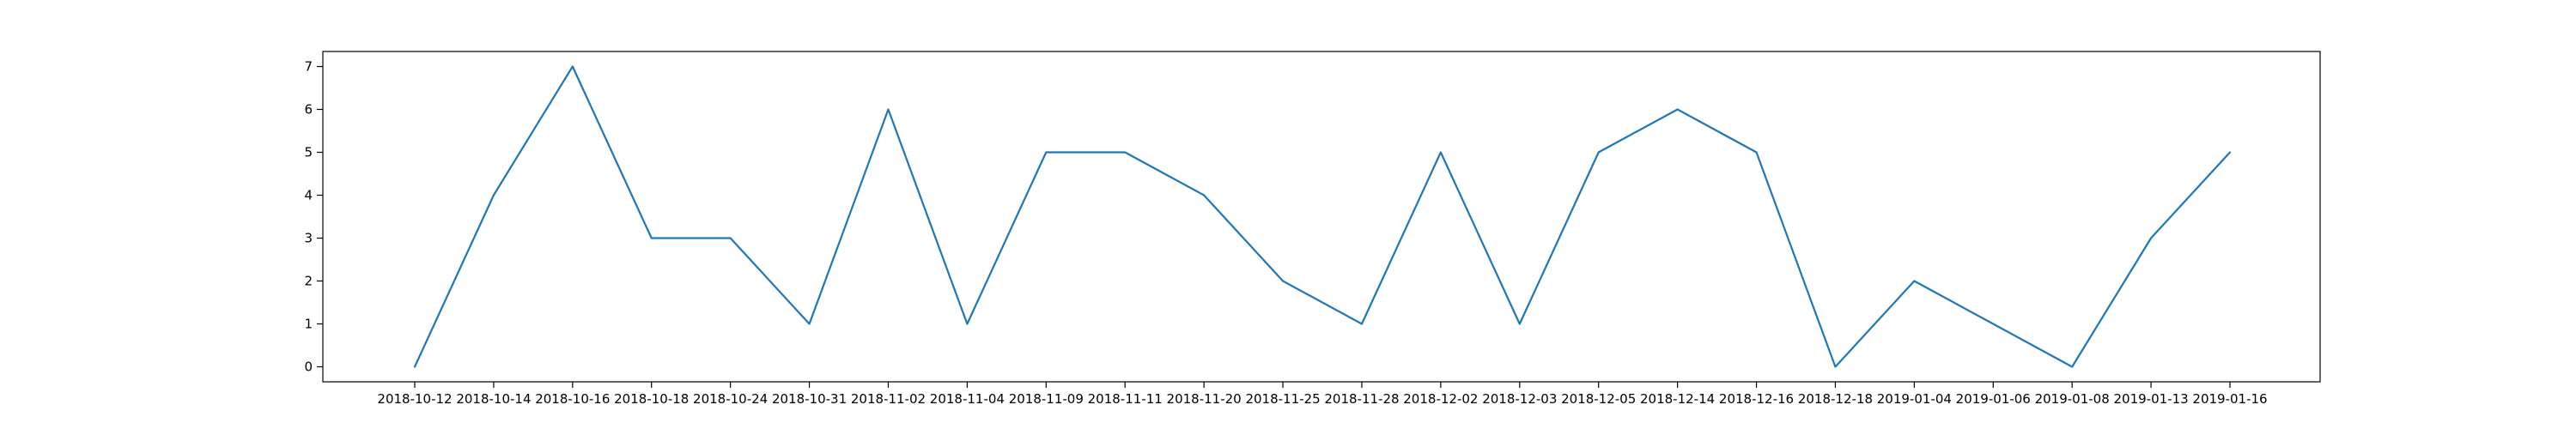 The image size is (2576, 429). What do you see at coordinates (308, 324) in the screenshot?
I see `y-tick-label: 1` at bounding box center [308, 324].